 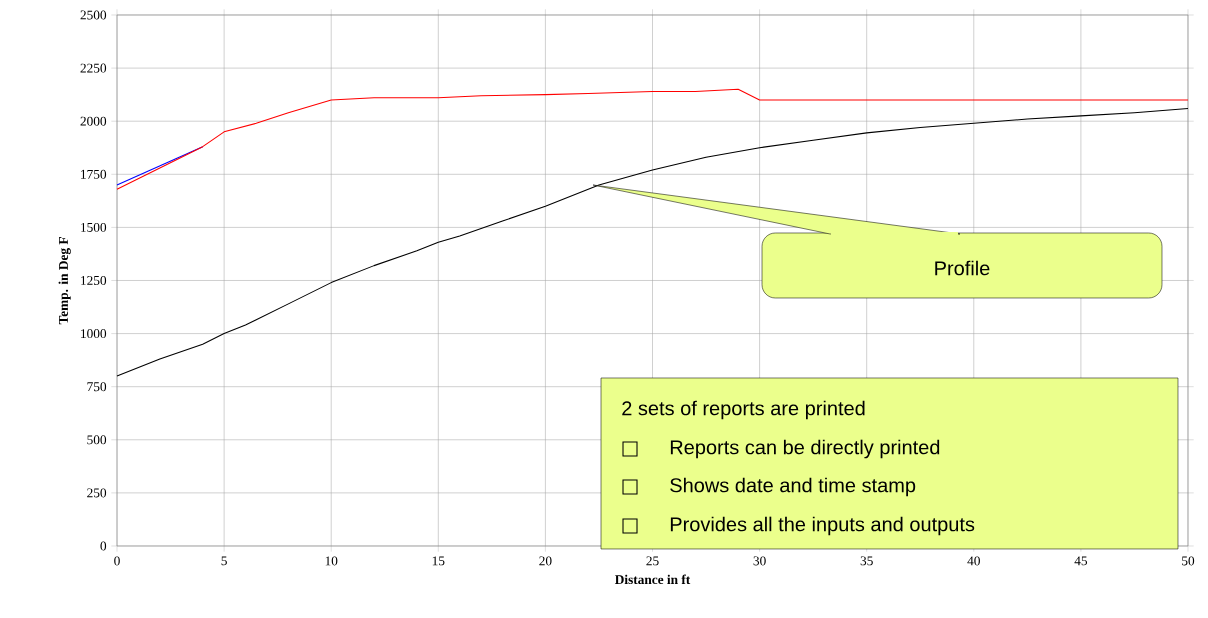 What do you see at coordinates (64, 281) in the screenshot?
I see `y-axis-title: Temp. in Deg F` at bounding box center [64, 281].